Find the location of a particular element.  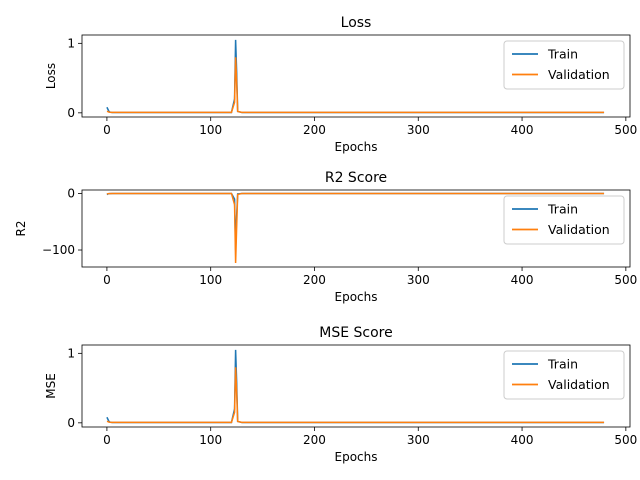

subplot-title: Loss is located at coordinates (356, 23).